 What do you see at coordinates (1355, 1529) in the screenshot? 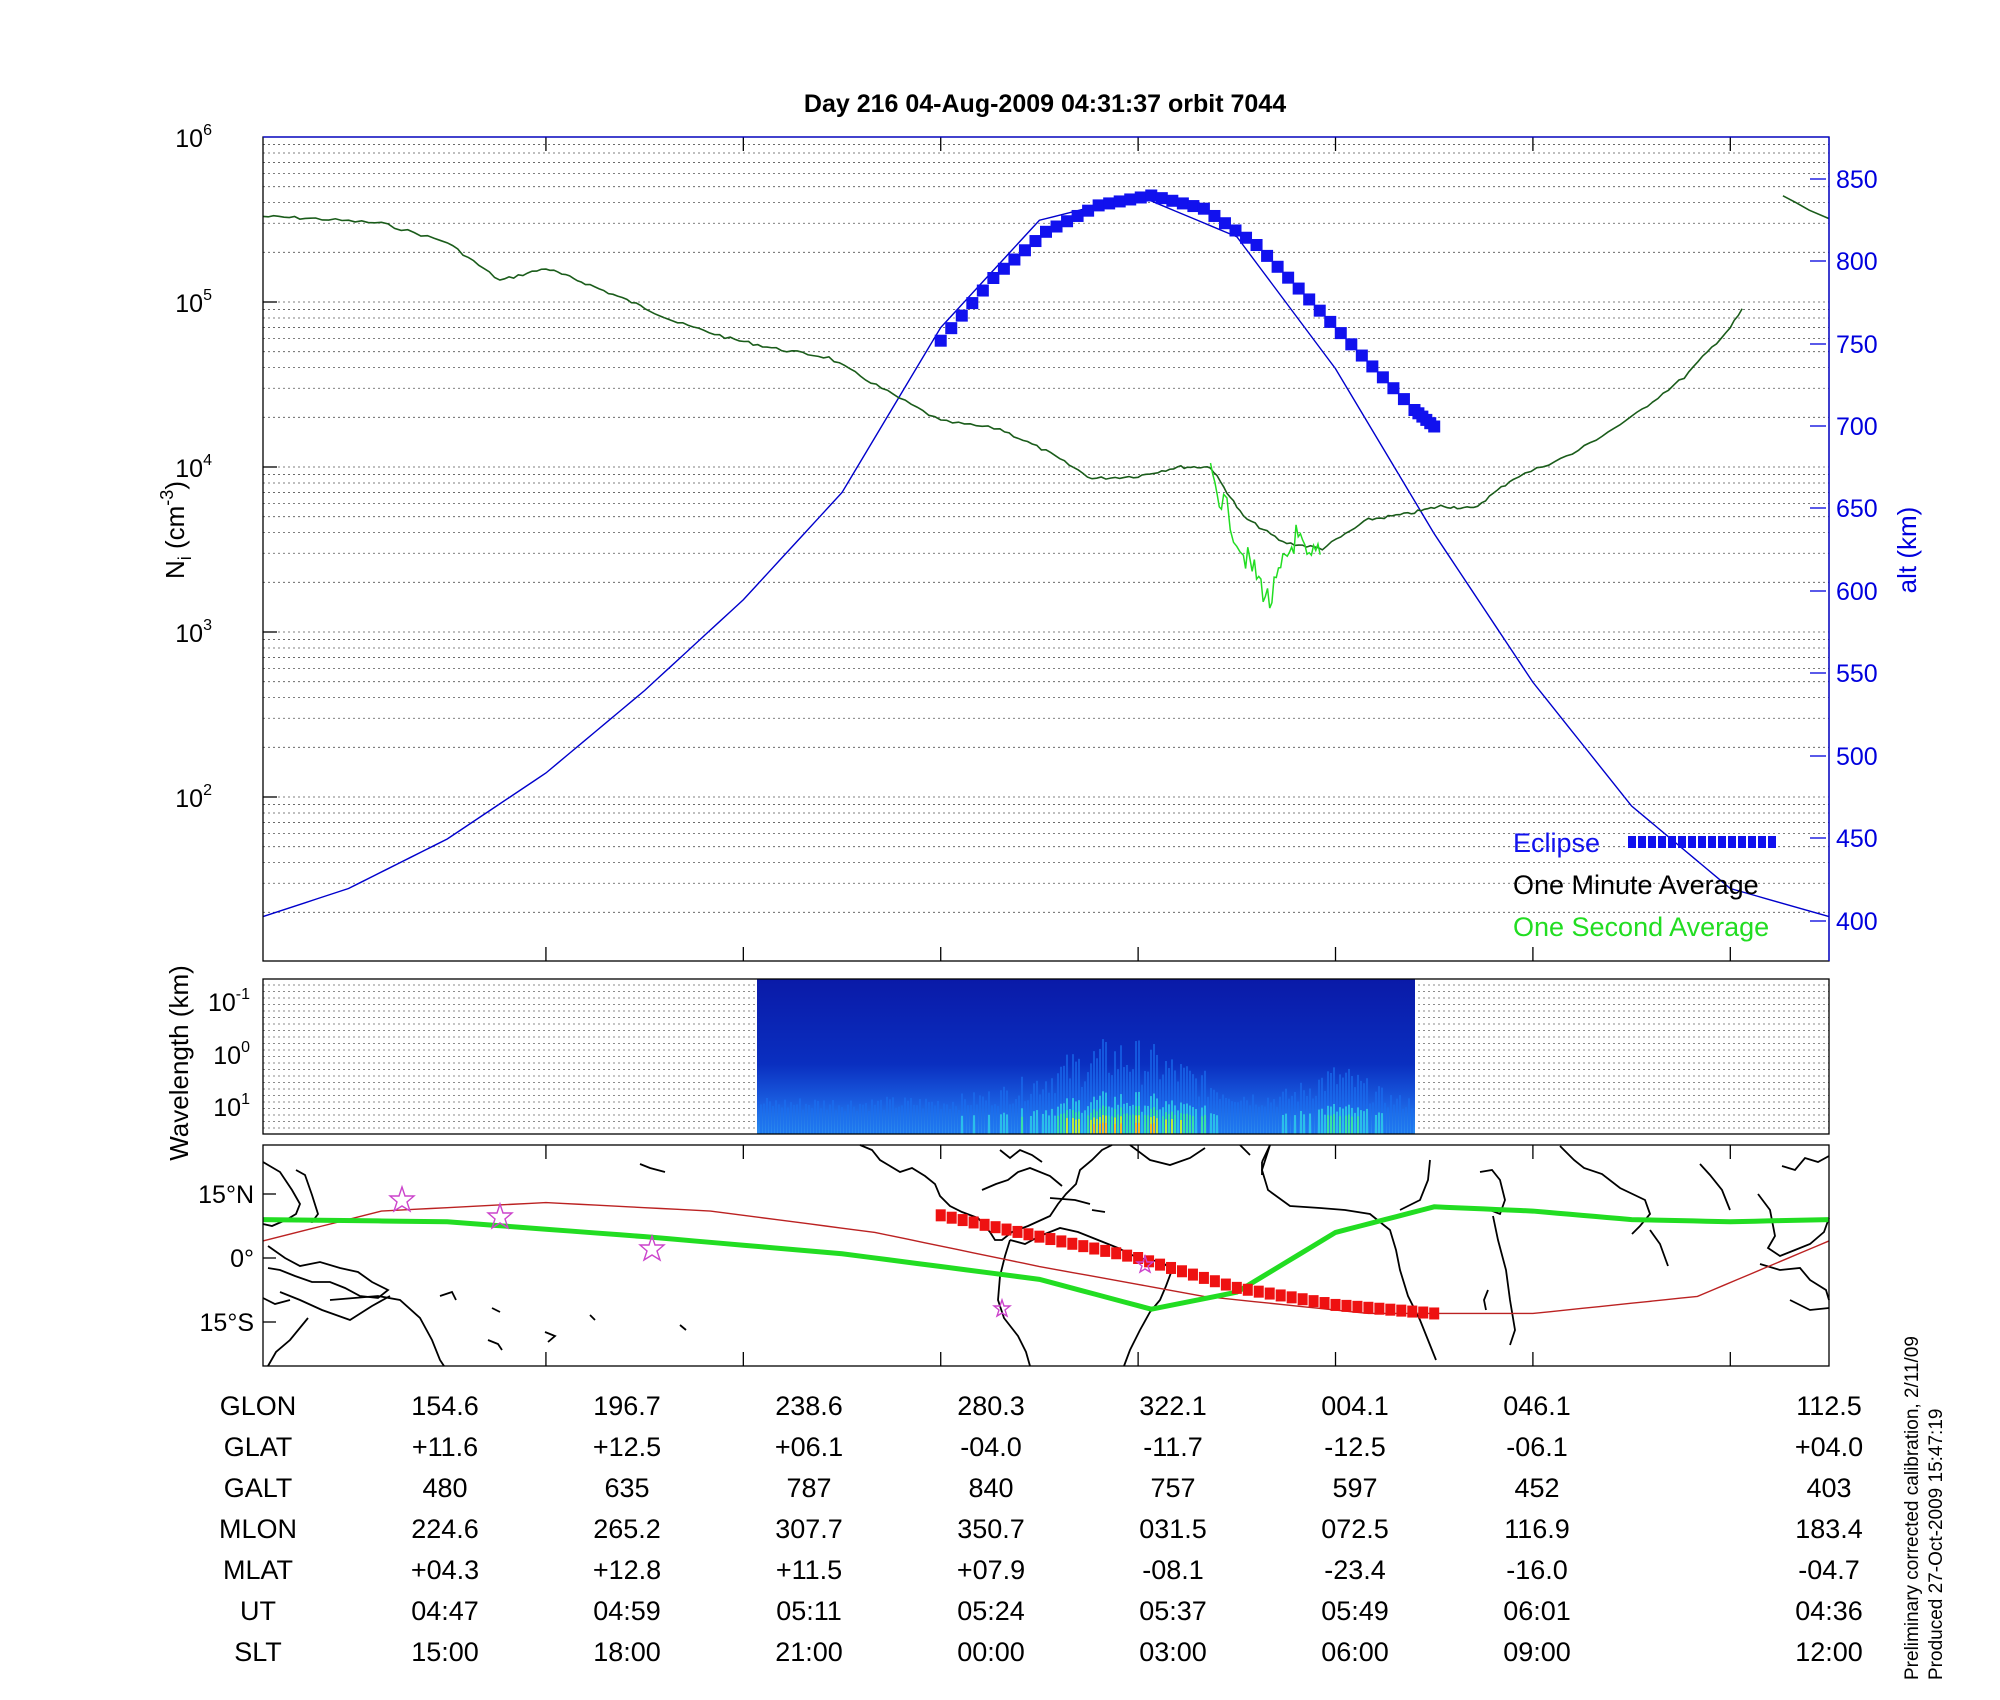
I see `table-cell: 072.5` at bounding box center [1355, 1529].